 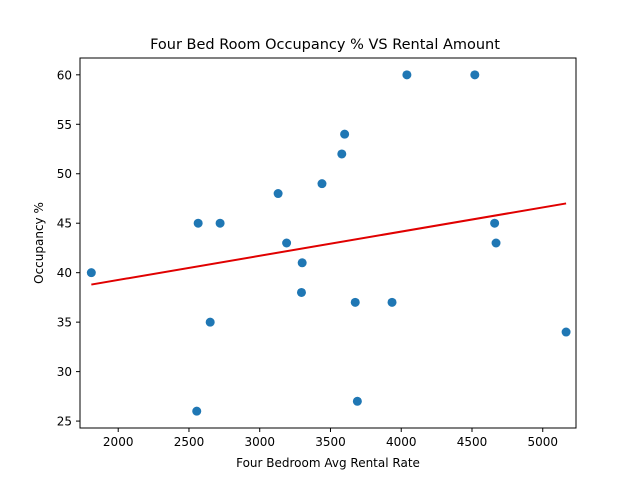 What do you see at coordinates (64, 323) in the screenshot?
I see `y-tick-label: 35` at bounding box center [64, 323].